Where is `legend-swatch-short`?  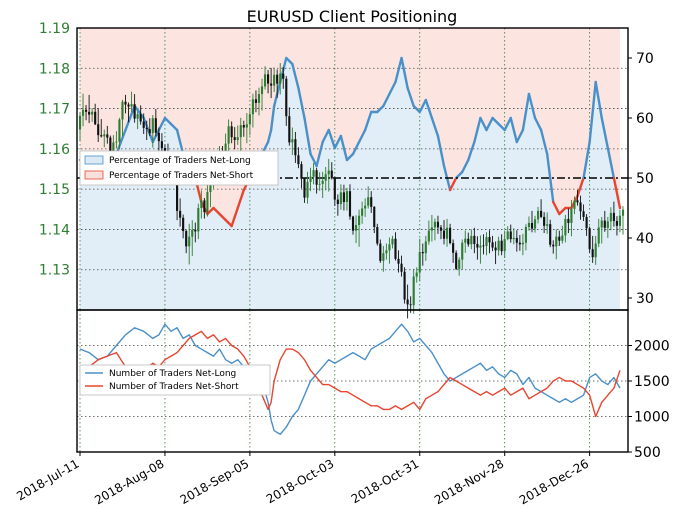 legend-swatch-short is located at coordinates (94, 175).